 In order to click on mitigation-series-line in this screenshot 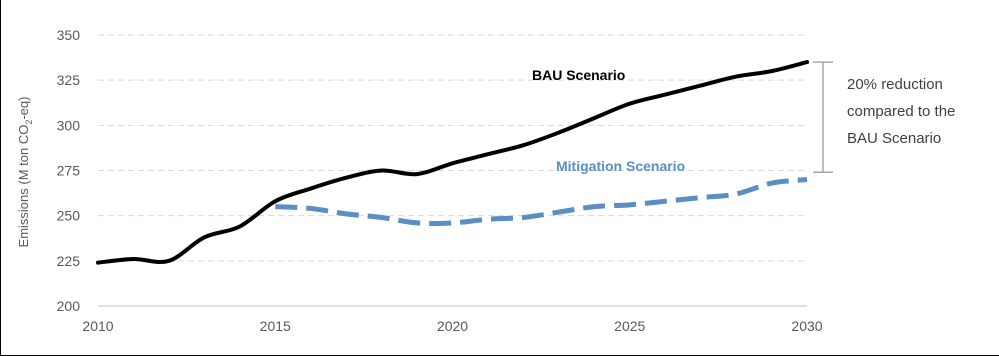, I will do `click(541, 201)`.